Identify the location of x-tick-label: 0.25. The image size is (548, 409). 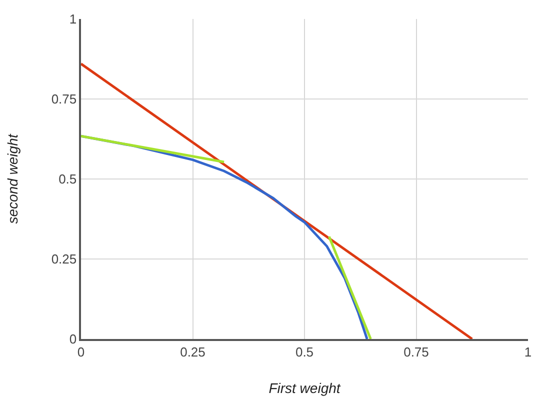
(193, 352).